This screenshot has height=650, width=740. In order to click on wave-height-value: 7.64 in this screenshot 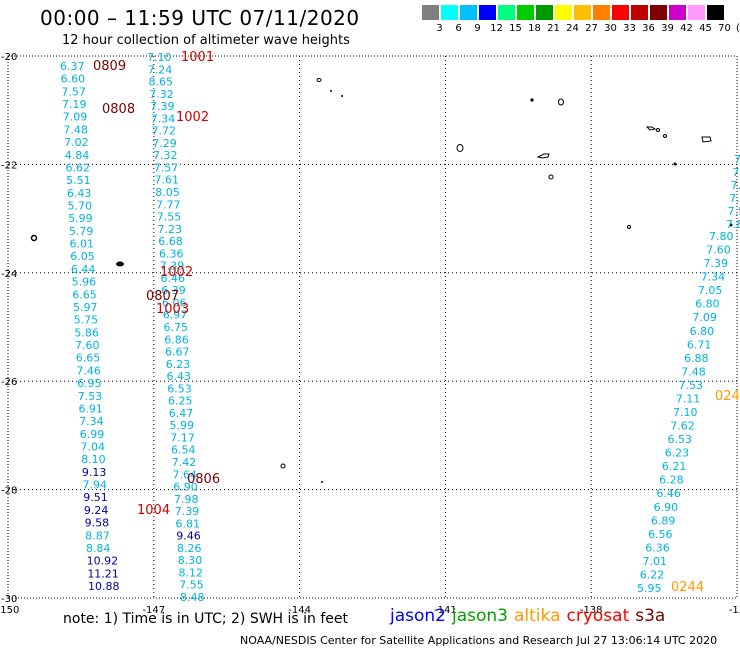, I will do `click(185, 474)`.